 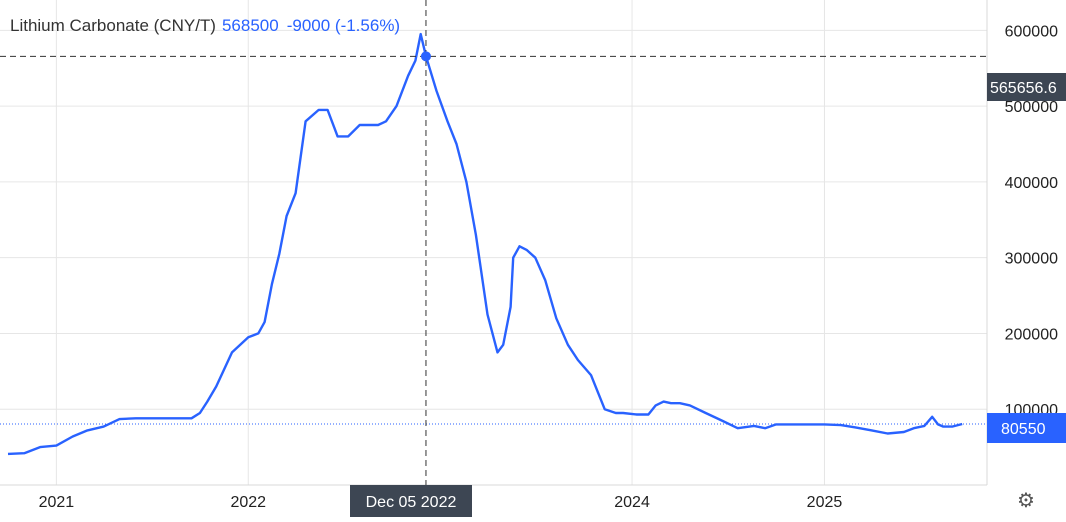 I want to click on crosshair-value-text: 565656.6, so click(x=1023, y=88).